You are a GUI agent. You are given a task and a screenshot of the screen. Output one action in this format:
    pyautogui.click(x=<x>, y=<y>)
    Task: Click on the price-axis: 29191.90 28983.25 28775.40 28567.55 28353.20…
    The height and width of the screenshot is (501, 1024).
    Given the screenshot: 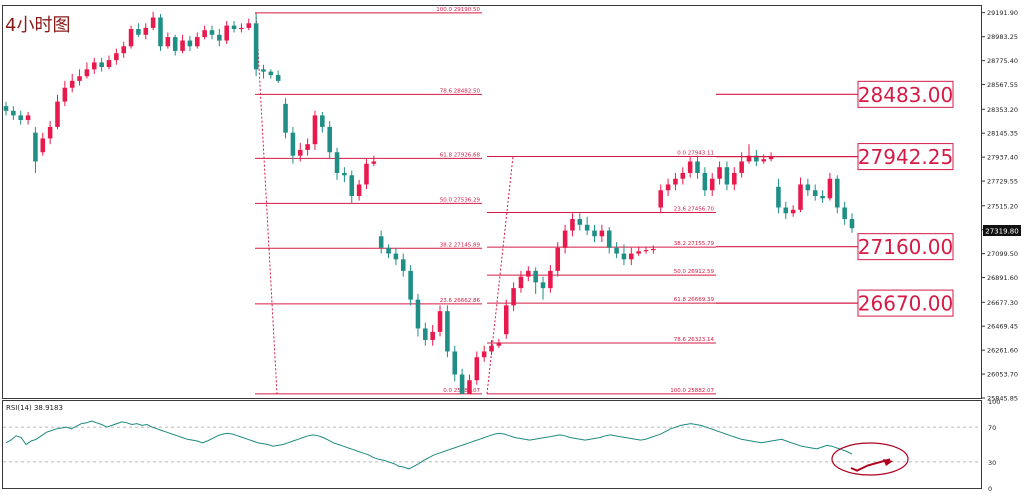 What is the action you would take?
    pyautogui.click(x=999, y=205)
    